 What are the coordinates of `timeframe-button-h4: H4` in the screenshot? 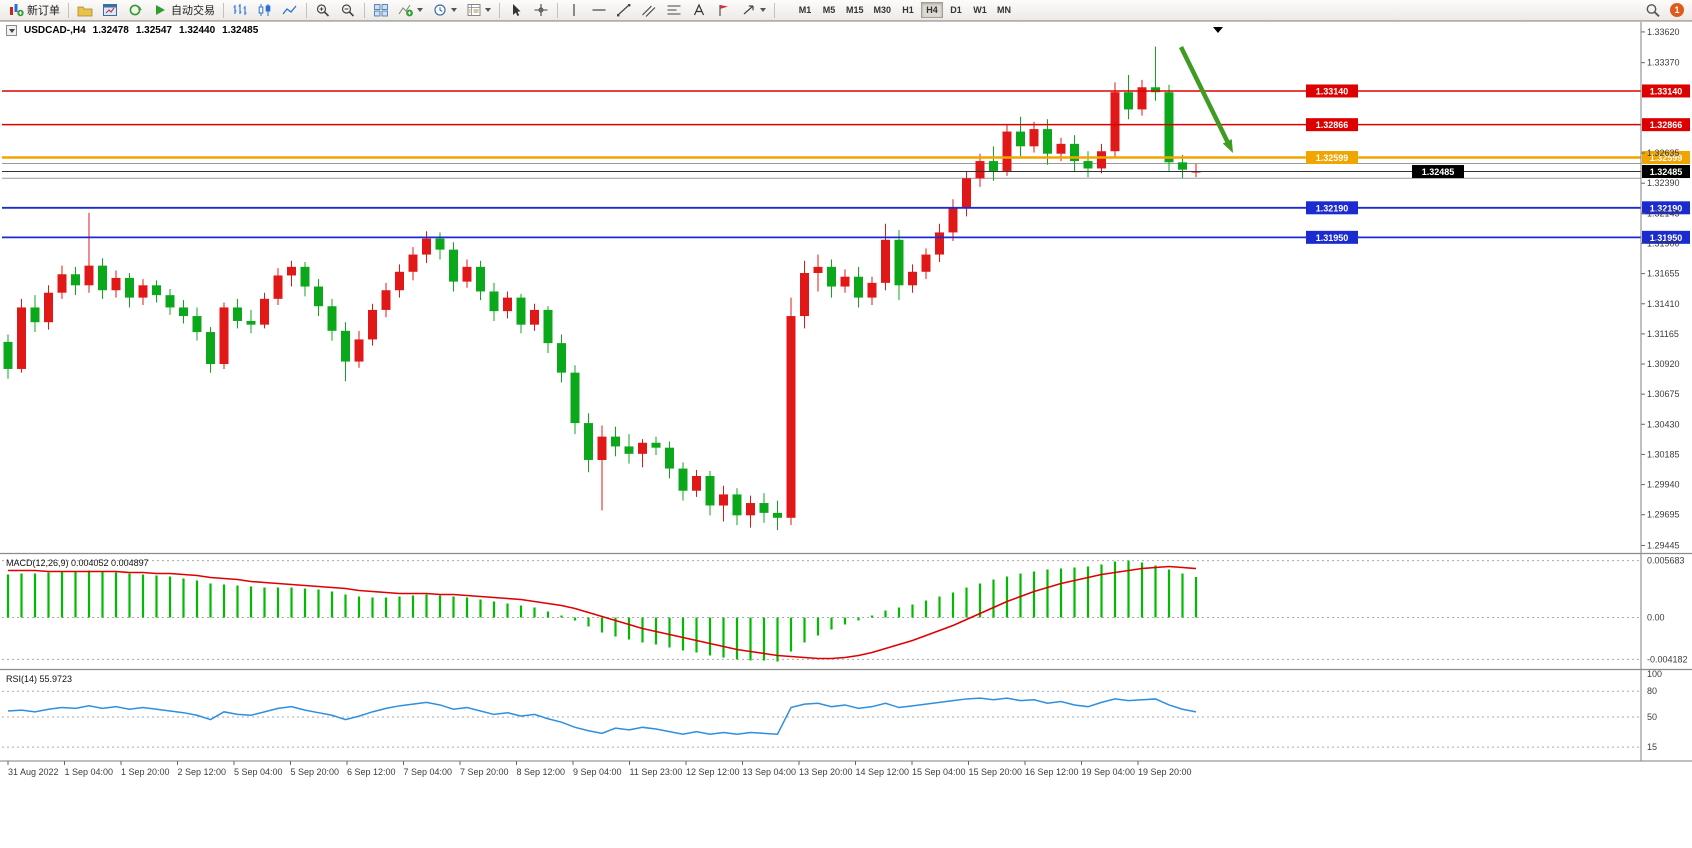 It's located at (932, 10).